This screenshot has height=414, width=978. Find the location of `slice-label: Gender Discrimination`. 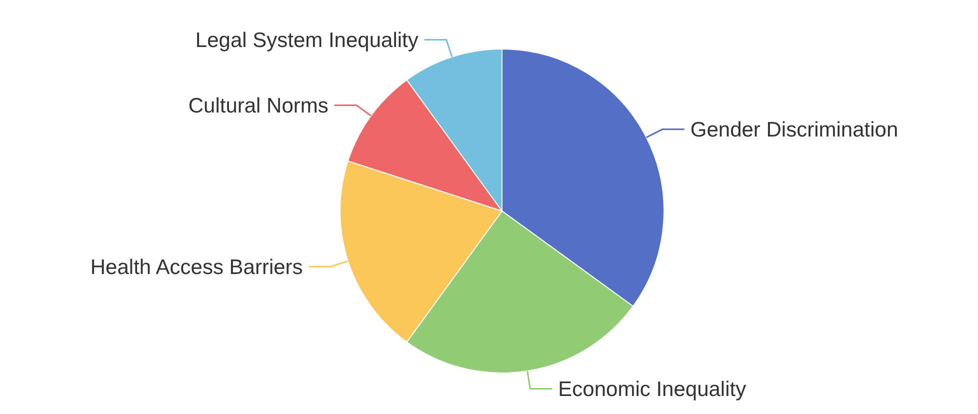

slice-label: Gender Discrimination is located at coordinates (794, 130).